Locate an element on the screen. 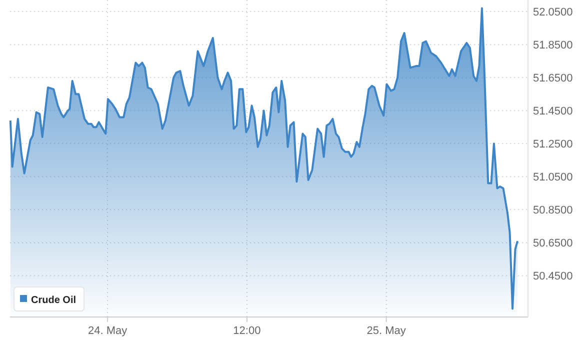 This screenshot has width=580, height=350. y-tick-label: 50.6500 is located at coordinates (553, 244).